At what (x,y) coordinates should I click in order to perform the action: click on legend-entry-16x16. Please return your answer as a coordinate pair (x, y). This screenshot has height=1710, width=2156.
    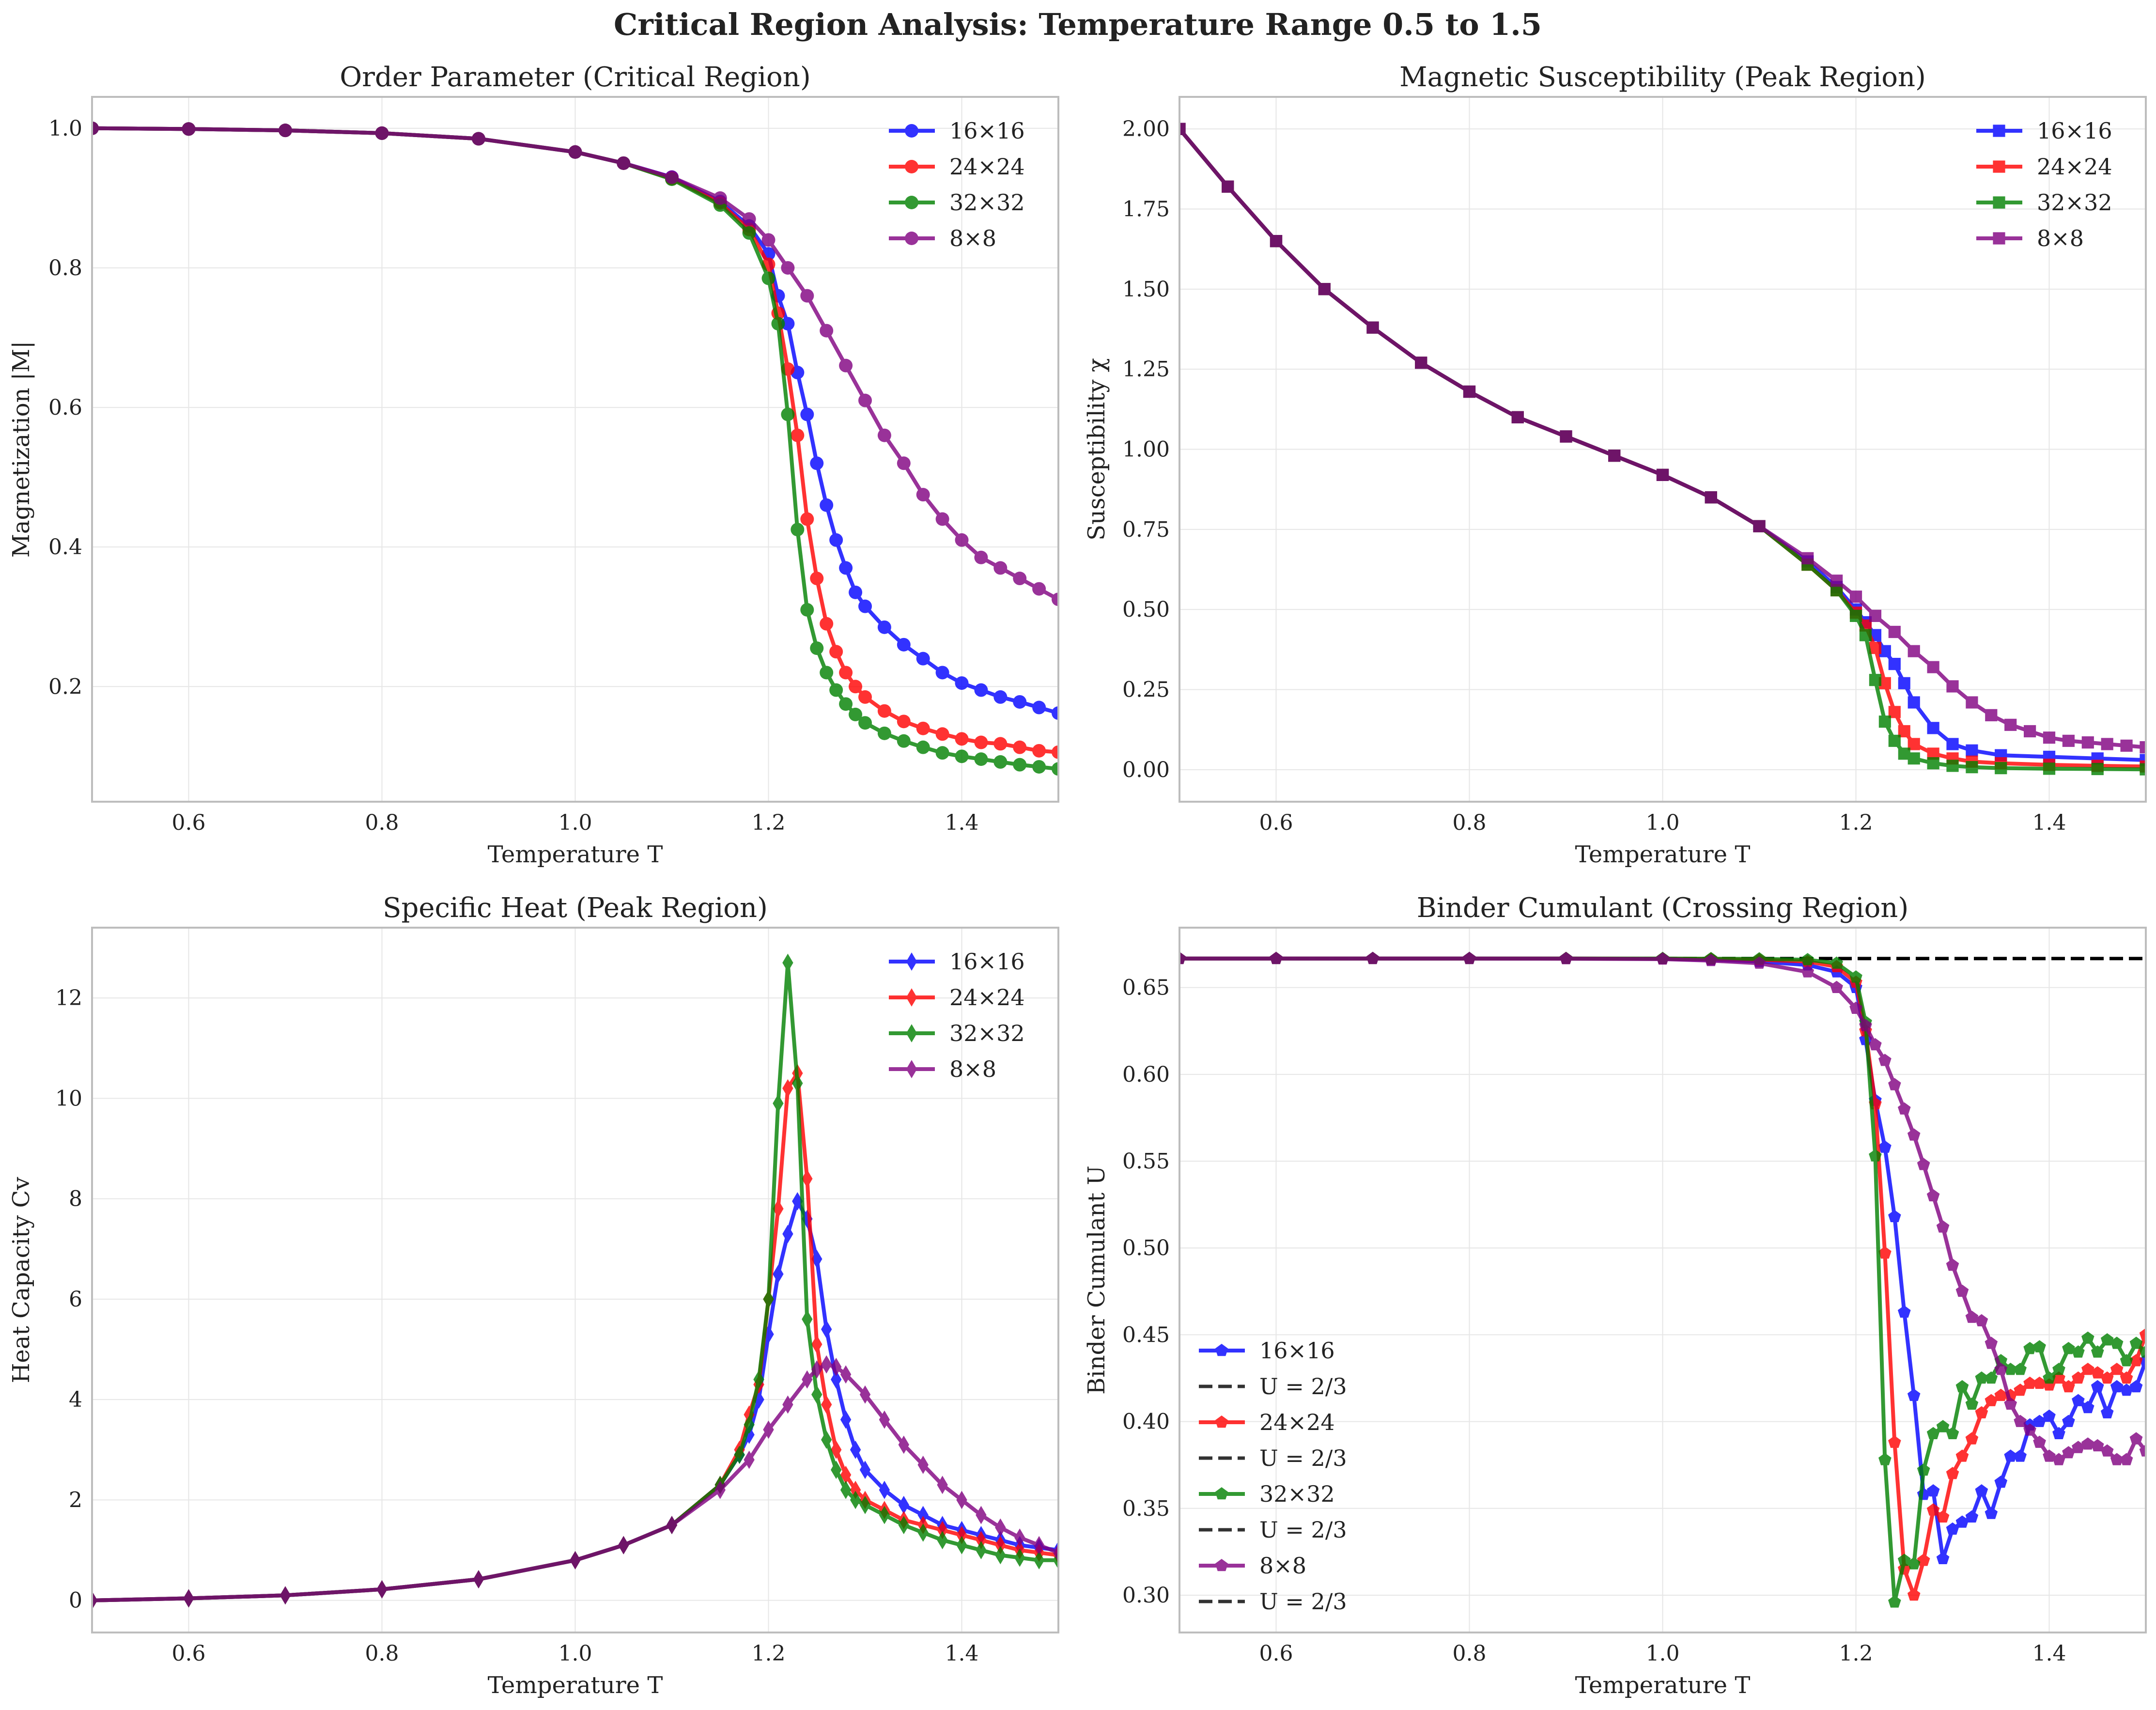
    Looking at the image, I should click on (912, 131).